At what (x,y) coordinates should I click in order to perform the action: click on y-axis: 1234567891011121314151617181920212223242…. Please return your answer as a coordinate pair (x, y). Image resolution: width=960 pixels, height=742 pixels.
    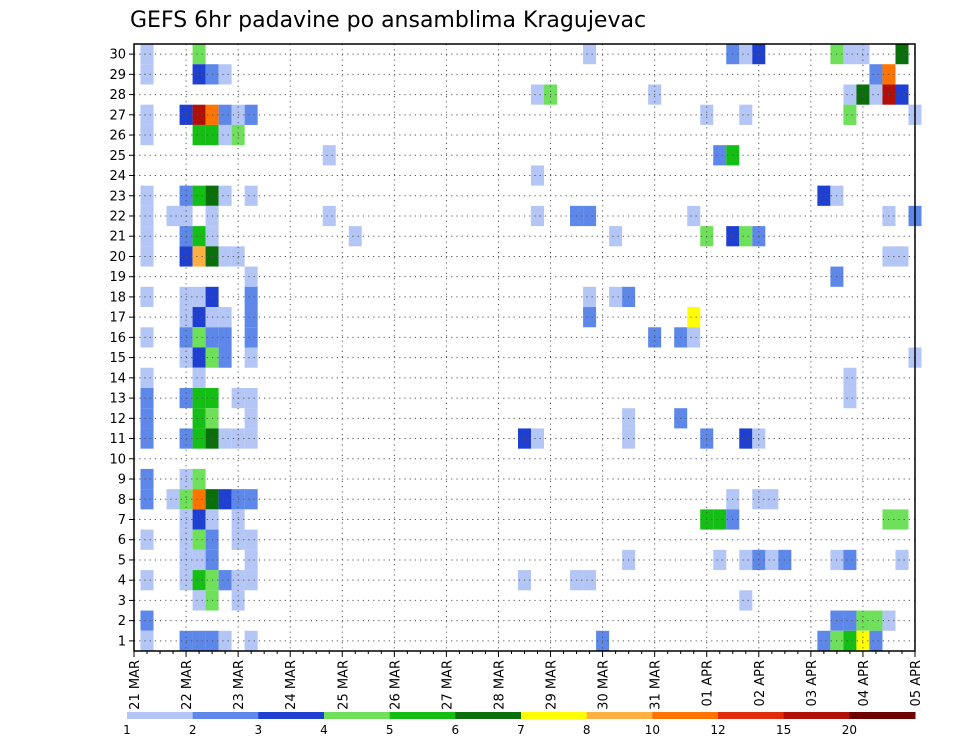
    Looking at the image, I should click on (121, 348).